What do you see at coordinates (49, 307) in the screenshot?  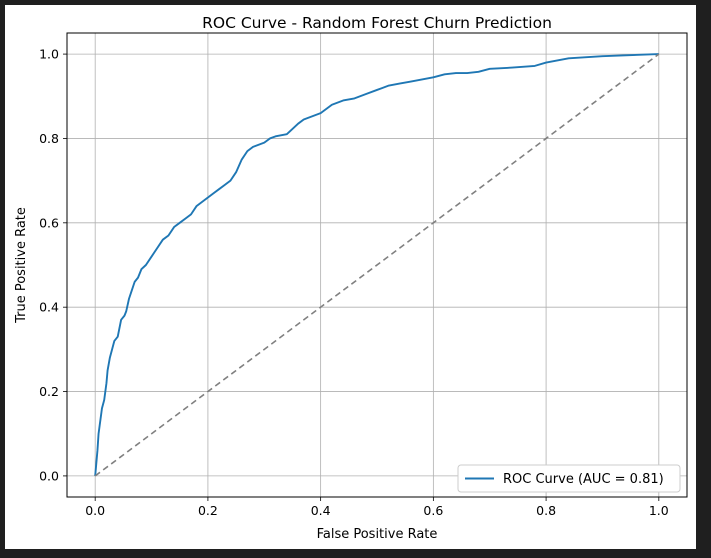 I see `y-tick-label: 0.4` at bounding box center [49, 307].